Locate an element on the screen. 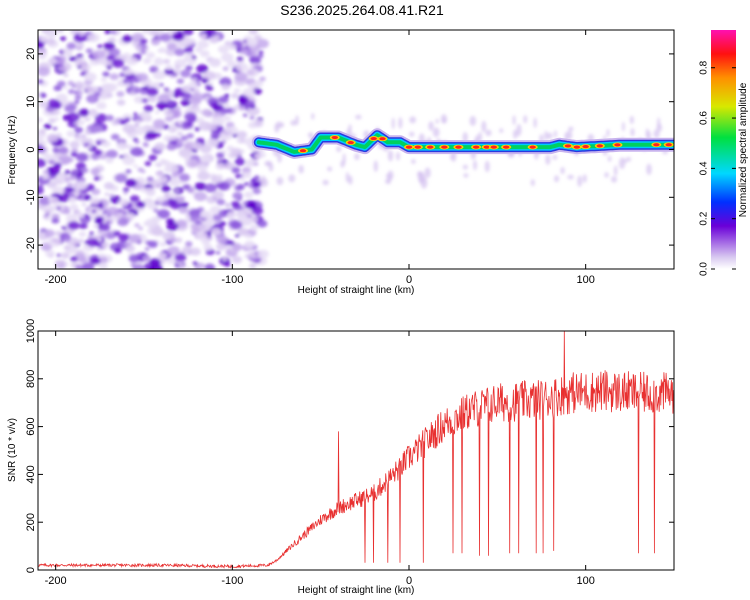  ridge-inner is located at coordinates (465, 143).